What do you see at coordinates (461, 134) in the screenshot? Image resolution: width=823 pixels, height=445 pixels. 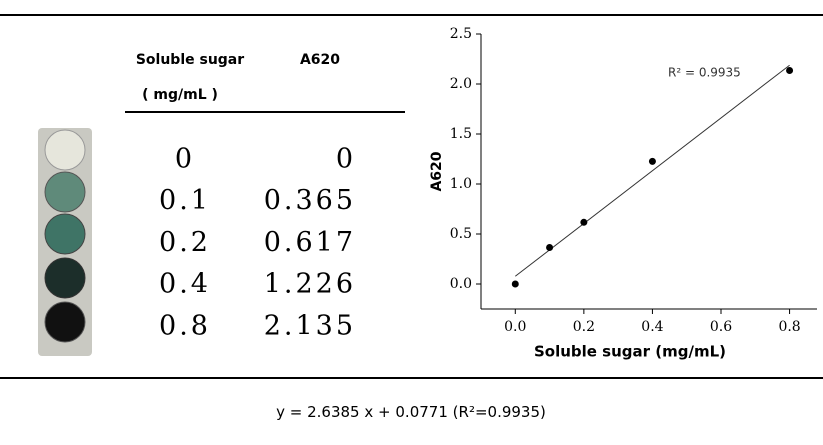 I see `y-tick-label: 1.5` at bounding box center [461, 134].